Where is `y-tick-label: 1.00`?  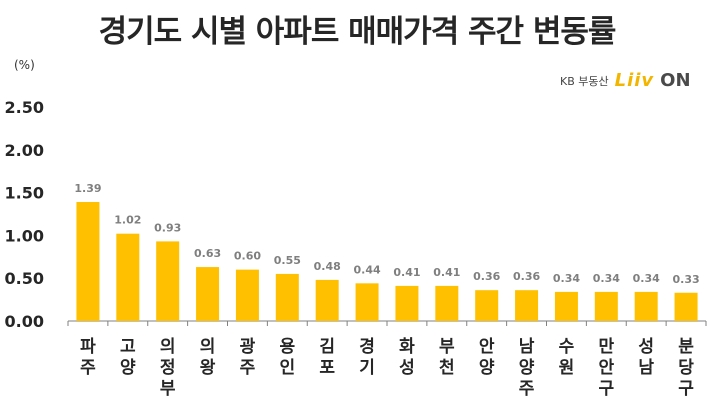
y-tick-label: 1.00 is located at coordinates (24, 235).